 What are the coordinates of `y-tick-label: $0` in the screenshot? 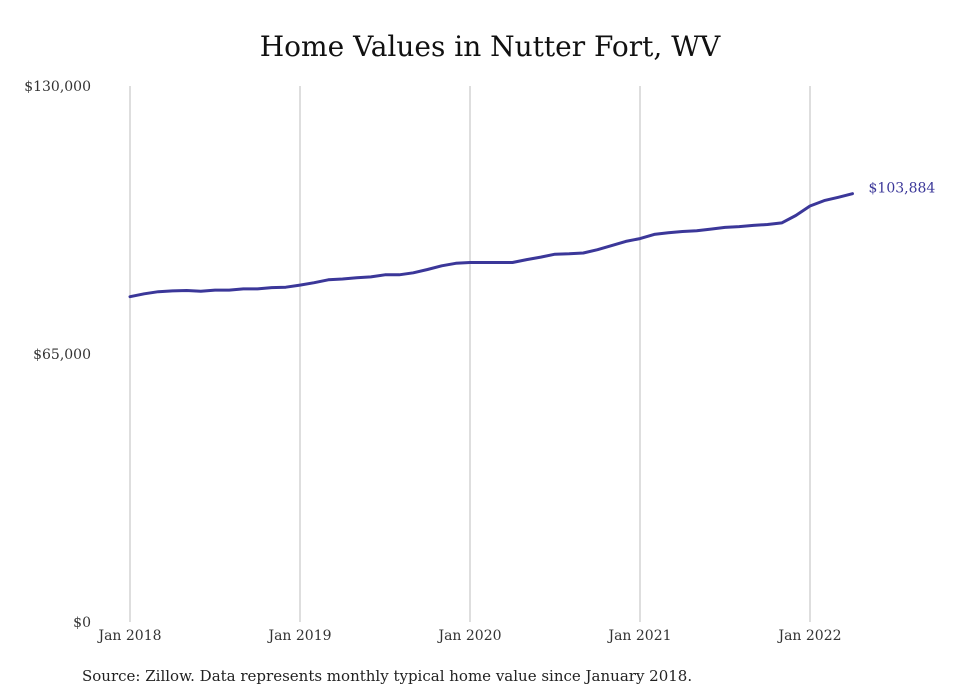 It's located at (82, 623).